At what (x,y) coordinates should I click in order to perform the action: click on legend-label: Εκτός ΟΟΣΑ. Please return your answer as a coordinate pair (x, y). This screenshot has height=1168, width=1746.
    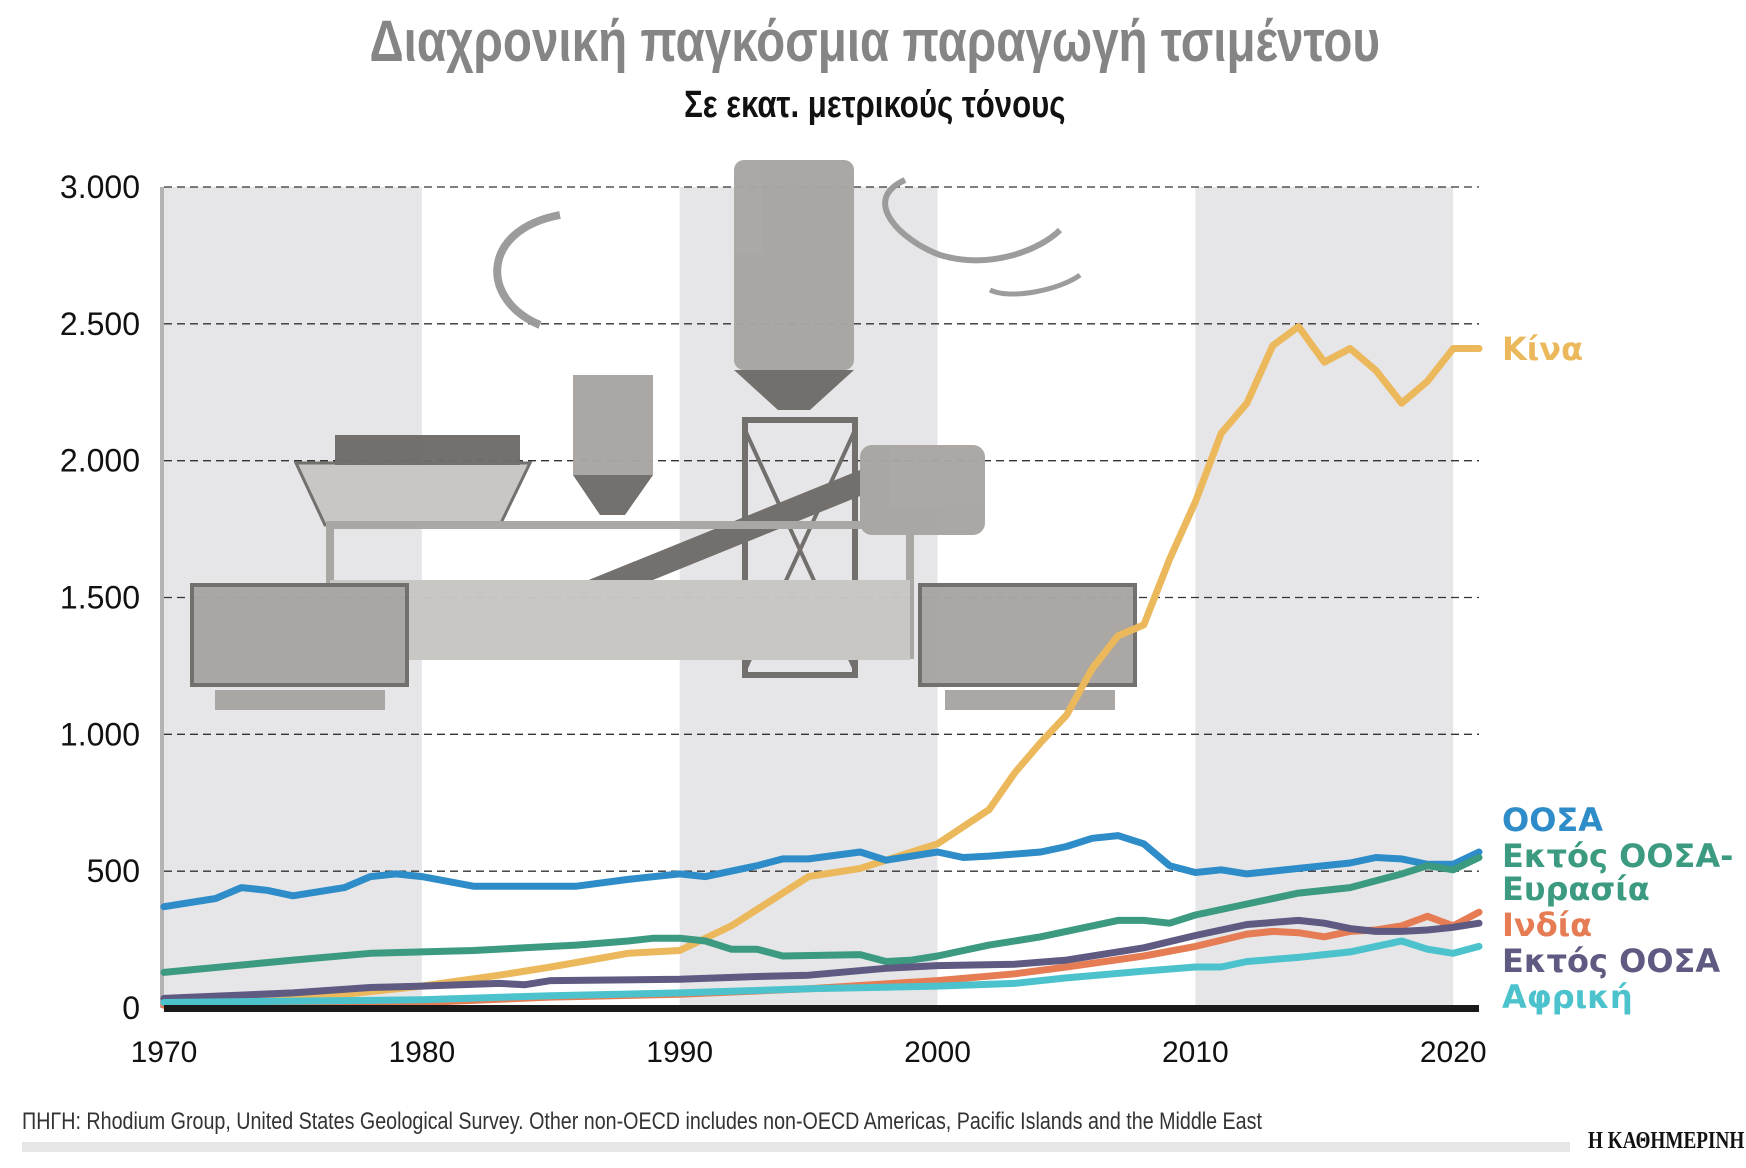
    Looking at the image, I should click on (1611, 961).